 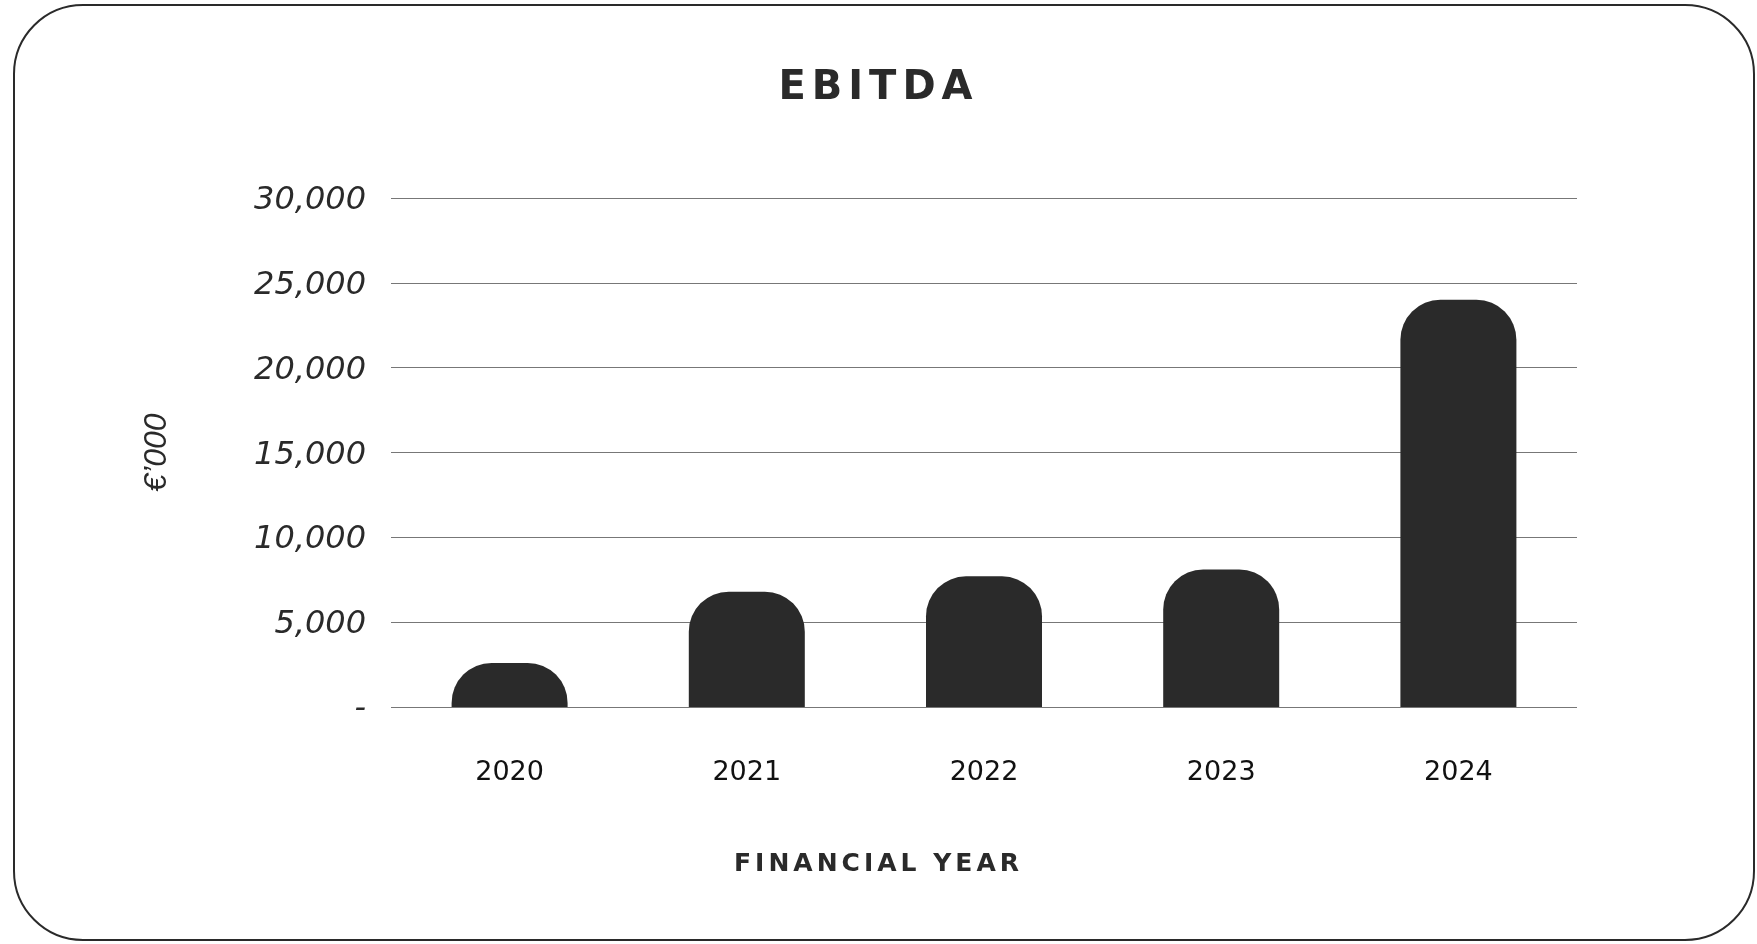 What do you see at coordinates (310, 537) in the screenshot?
I see `y-tick-label: 10,000` at bounding box center [310, 537].